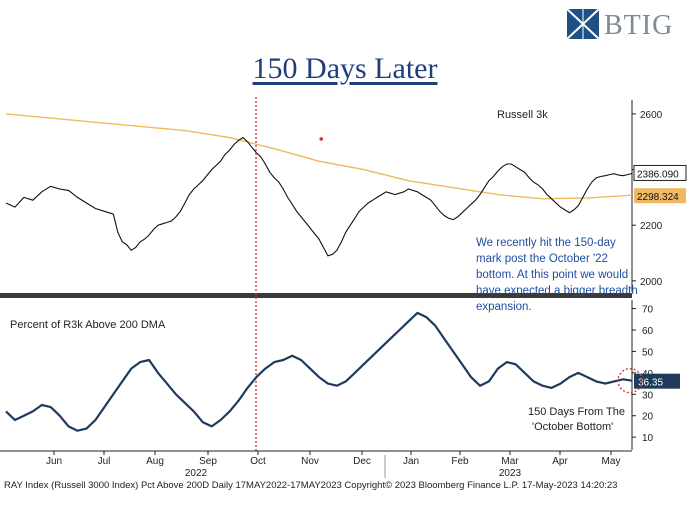  What do you see at coordinates (522, 115) in the screenshot?
I see `price-panel-title: Russell 3k` at bounding box center [522, 115].